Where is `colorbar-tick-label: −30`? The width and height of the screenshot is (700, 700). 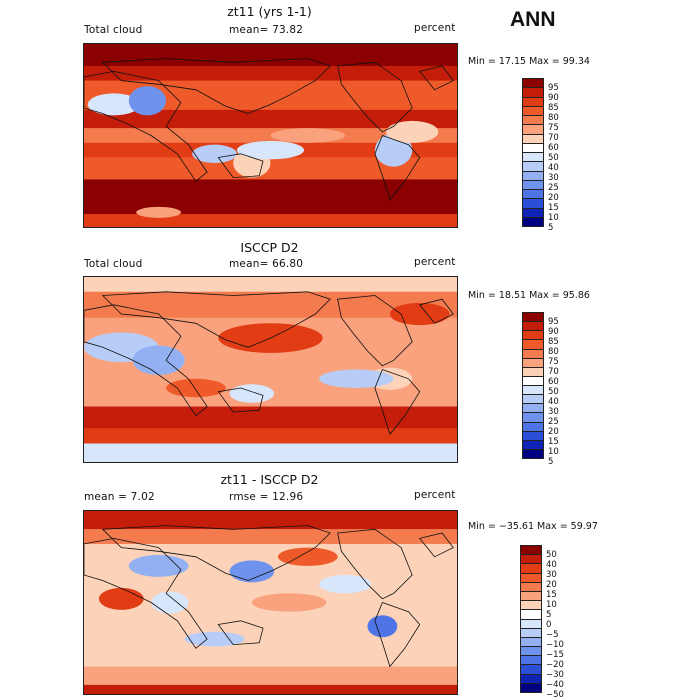
colorbar-tick-label: −30 is located at coordinates (555, 674).